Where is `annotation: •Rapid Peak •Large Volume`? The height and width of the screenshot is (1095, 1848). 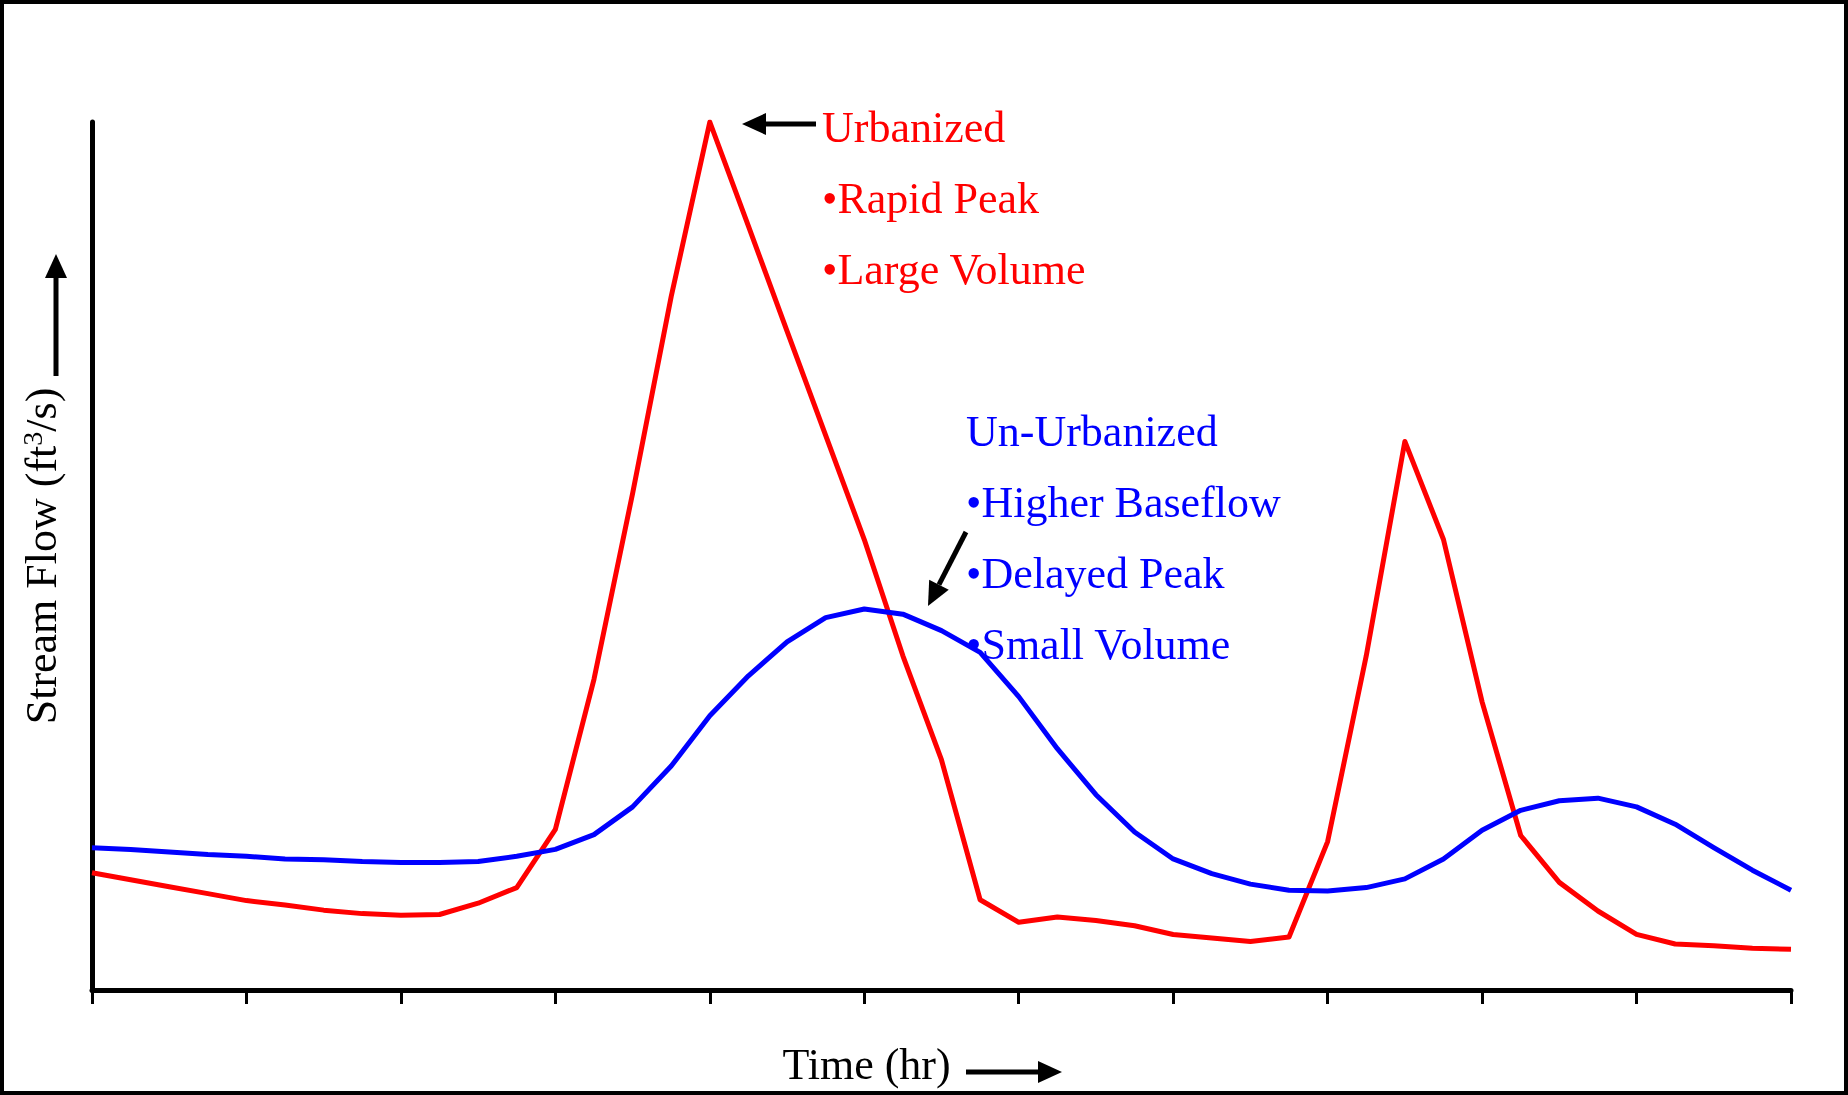 annotation: •Rapid Peak •Large Volume is located at coordinates (954, 234).